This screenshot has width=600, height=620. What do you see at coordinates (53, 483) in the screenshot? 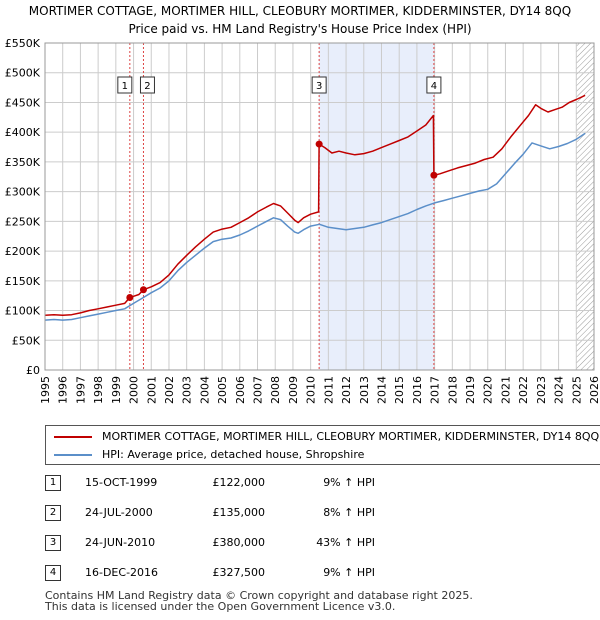
I see `sale-number: 1` at bounding box center [53, 483].